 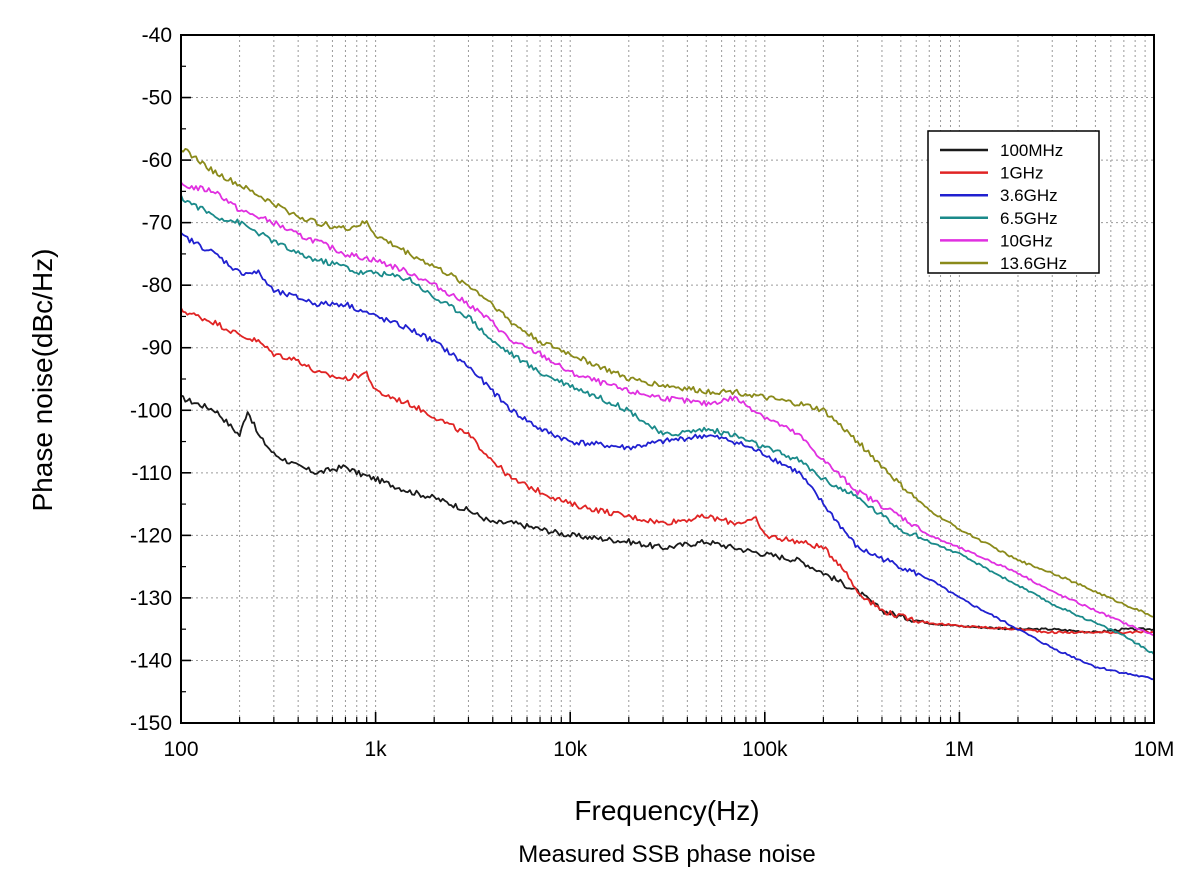 I want to click on legend-label: 100MHz, so click(x=1031, y=150).